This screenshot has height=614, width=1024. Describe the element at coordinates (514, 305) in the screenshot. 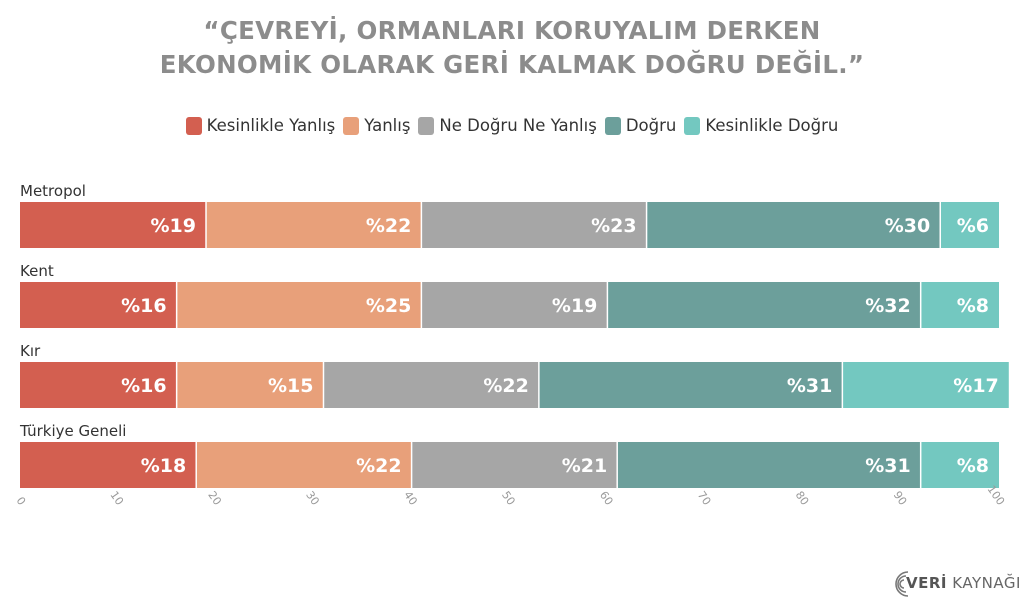

I see `bar-segment-kent-ne-dogru-ne-yanlis` at that location.